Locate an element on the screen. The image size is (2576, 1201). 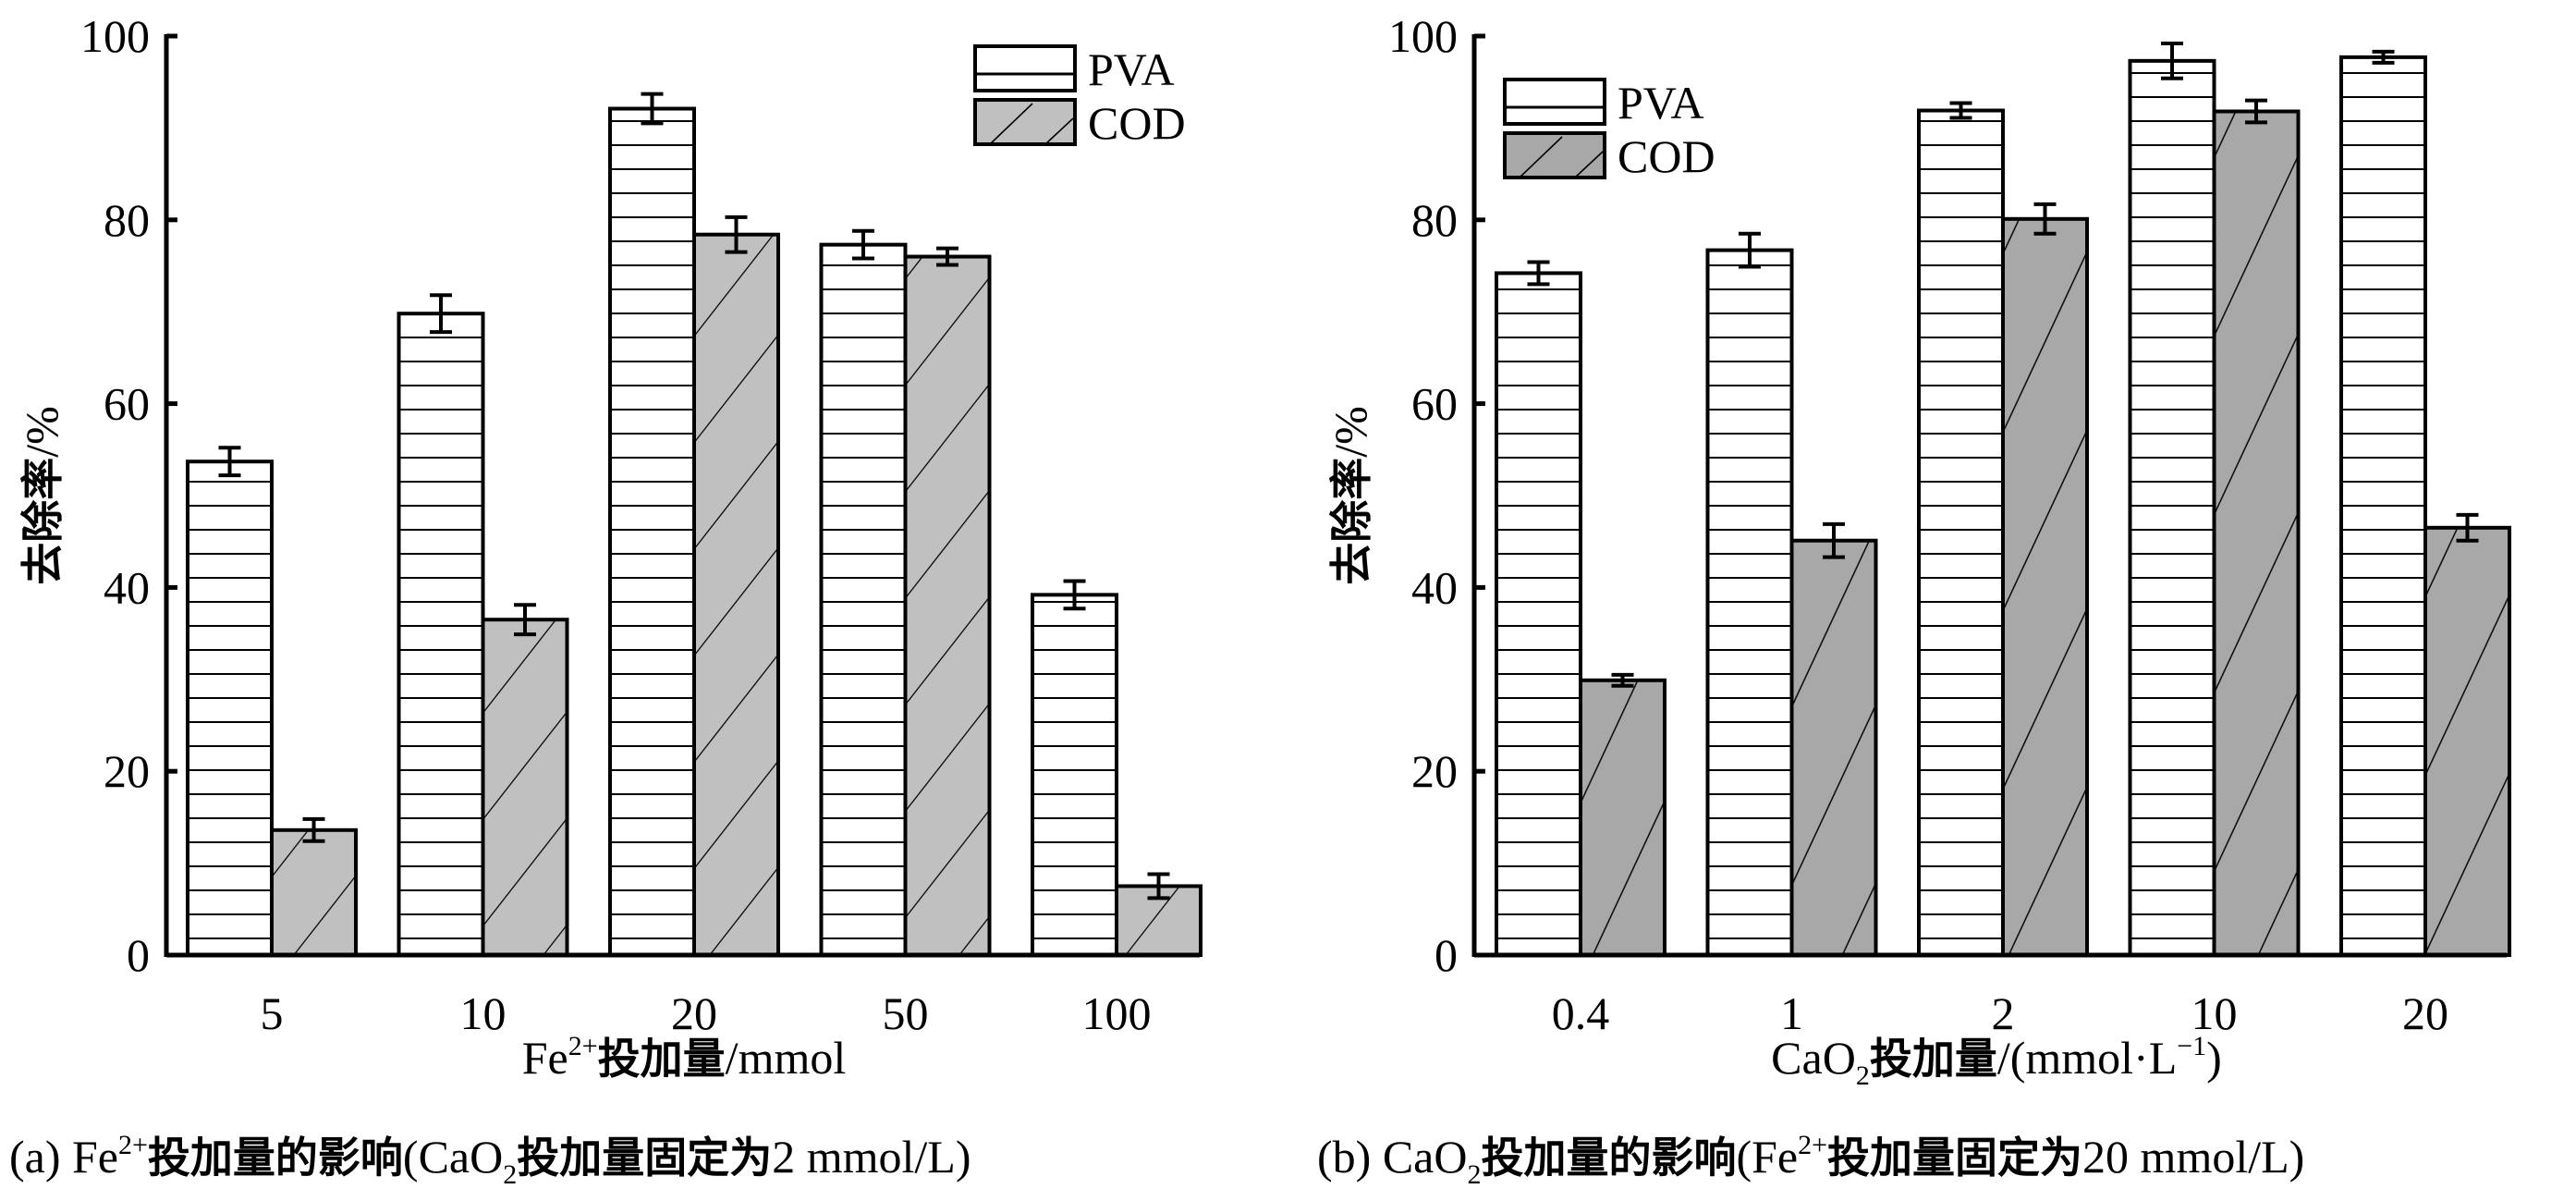
x-axis-title: CaO2投加量/(mmol·L−1) is located at coordinates (1996, 1061).